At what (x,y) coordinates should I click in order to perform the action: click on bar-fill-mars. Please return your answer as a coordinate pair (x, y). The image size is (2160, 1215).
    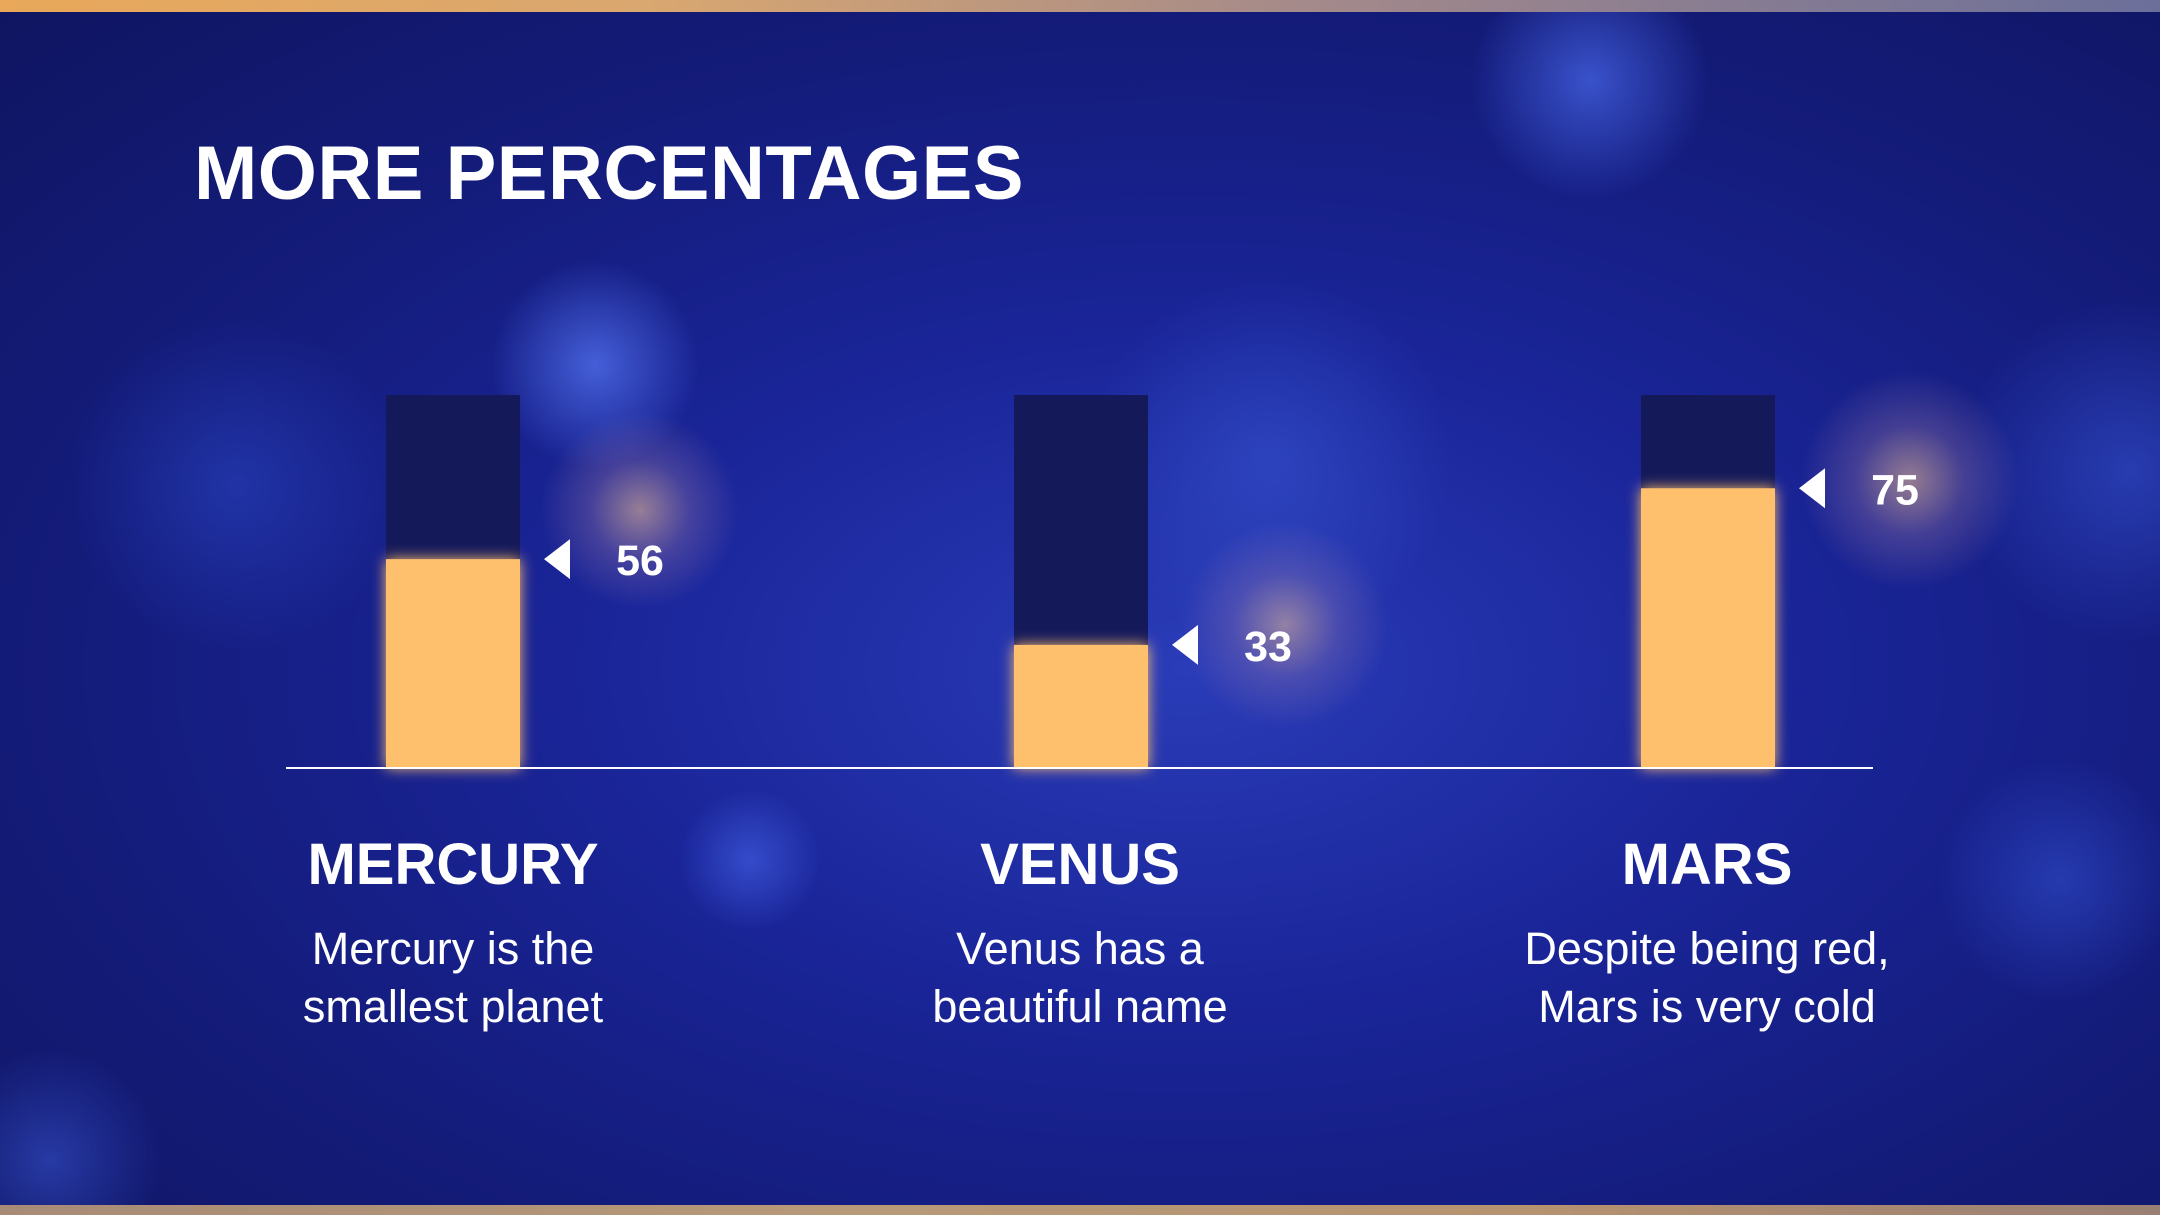
    Looking at the image, I should click on (1708, 628).